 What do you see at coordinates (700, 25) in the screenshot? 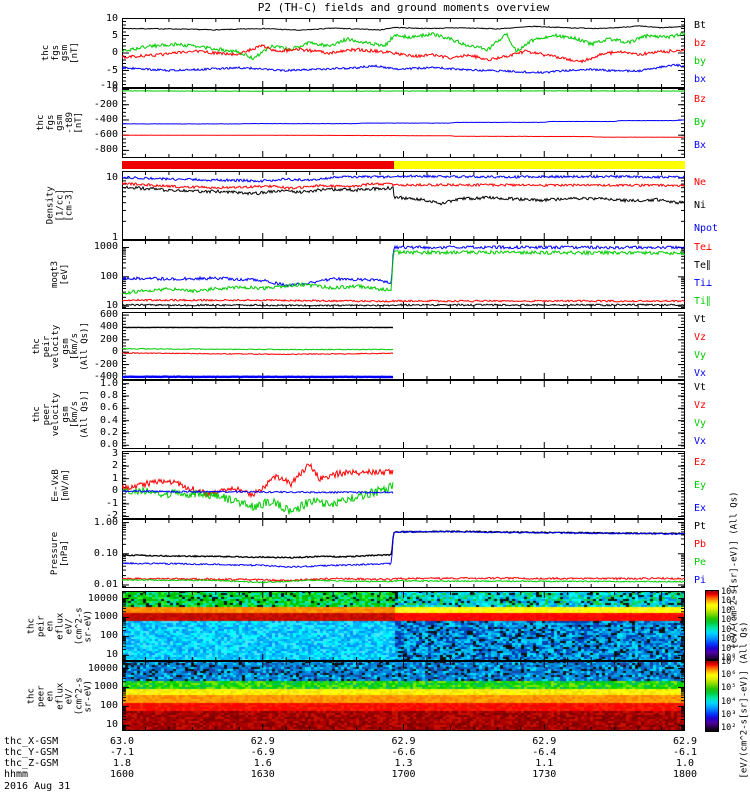
I see `legend-Bt: Bt` at bounding box center [700, 25].